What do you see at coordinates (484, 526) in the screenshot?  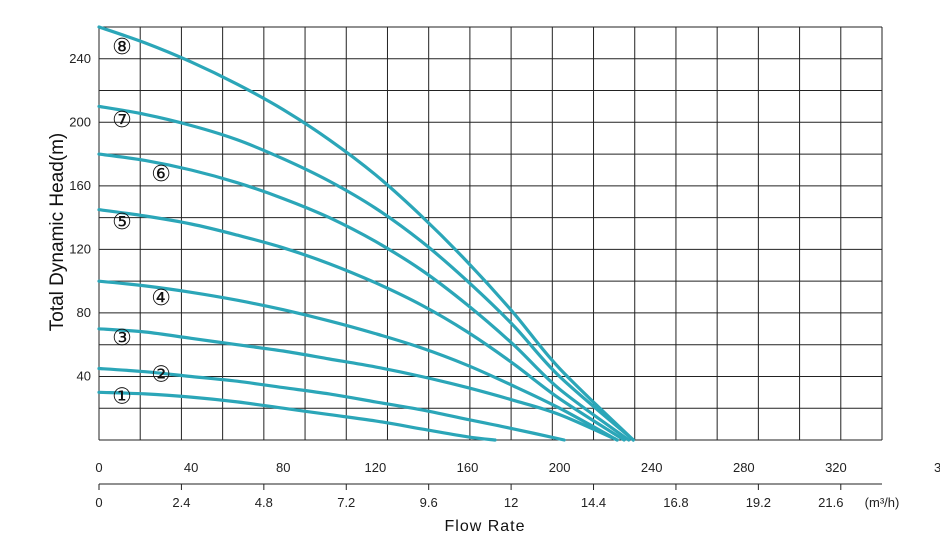 I see `x-axis-label: Flow Rate` at bounding box center [484, 526].